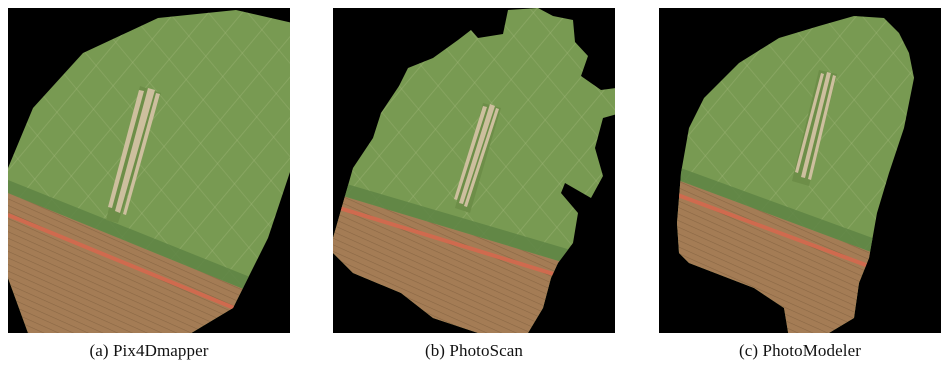  Describe the element at coordinates (800, 350) in the screenshot. I see `caption-c: (c) PhotoModeler` at that location.